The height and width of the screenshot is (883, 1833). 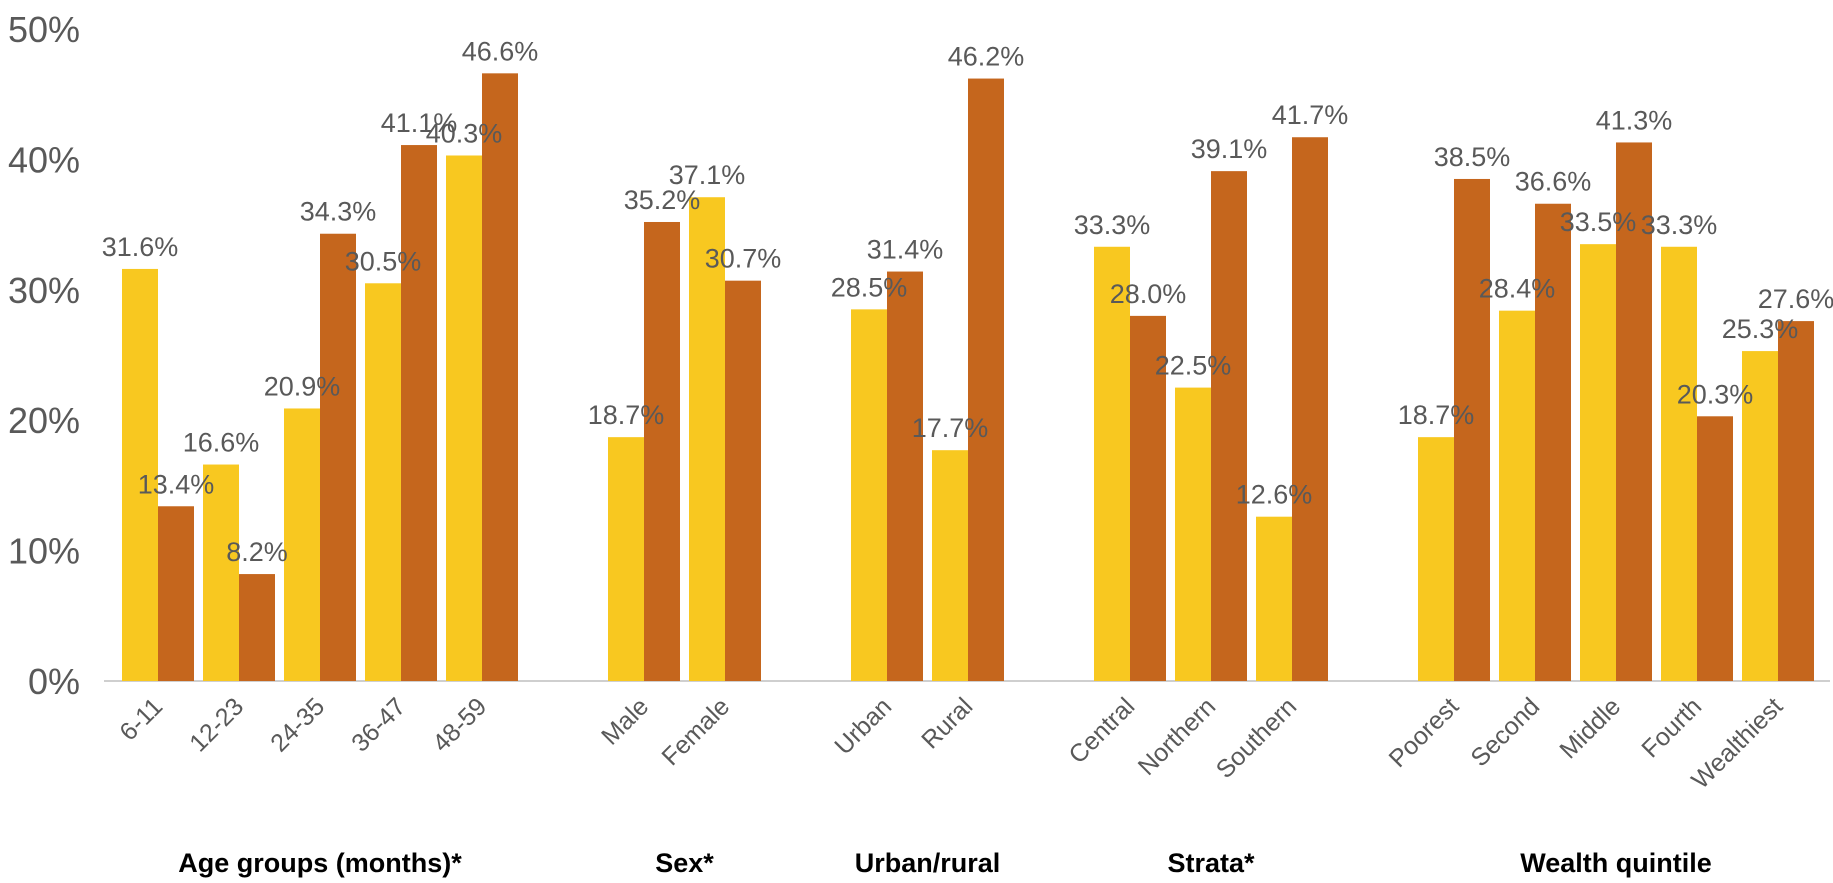 I want to click on x-tick-label: Poorest, so click(x=1424, y=732).